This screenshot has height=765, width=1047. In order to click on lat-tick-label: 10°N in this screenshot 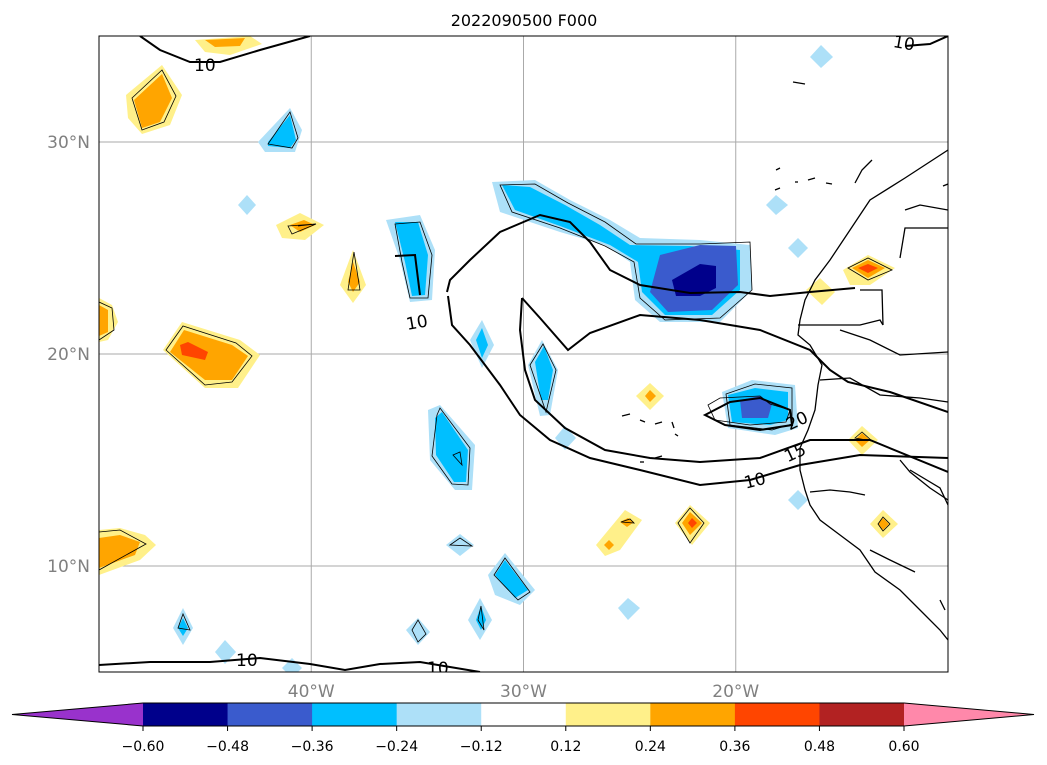, I will do `click(68, 567)`.